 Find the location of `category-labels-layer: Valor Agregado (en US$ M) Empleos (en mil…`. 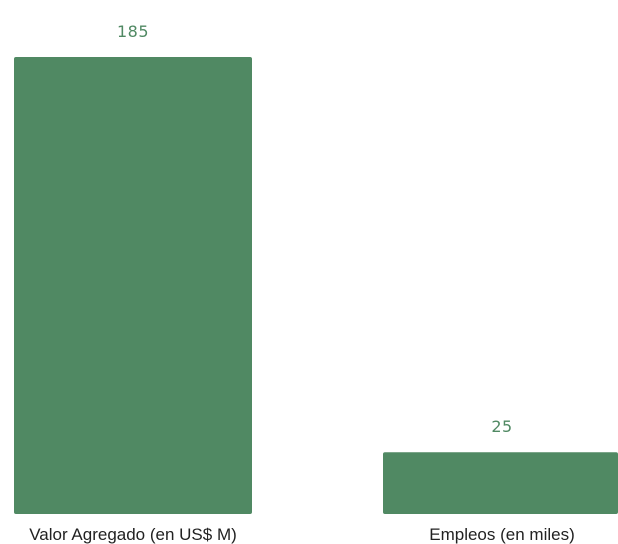

category-labels-layer: Valor Agregado (en US$ M) Empleos (en mil… is located at coordinates (302, 534).